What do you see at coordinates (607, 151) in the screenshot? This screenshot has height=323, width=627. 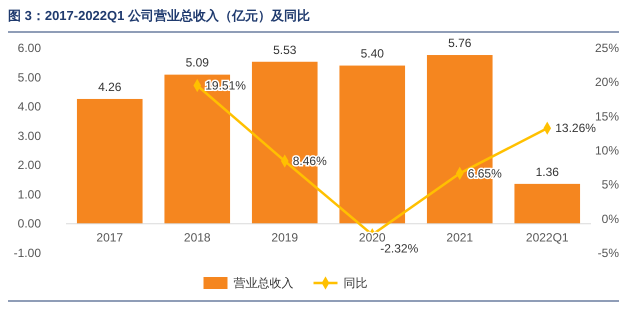 I see `y2-tick-label: 10%` at bounding box center [607, 151].